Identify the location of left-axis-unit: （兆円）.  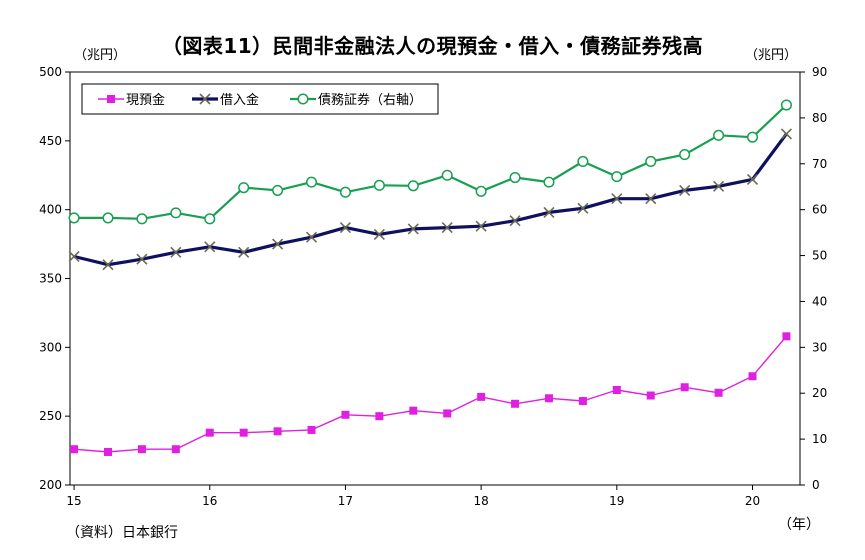
(100, 55).